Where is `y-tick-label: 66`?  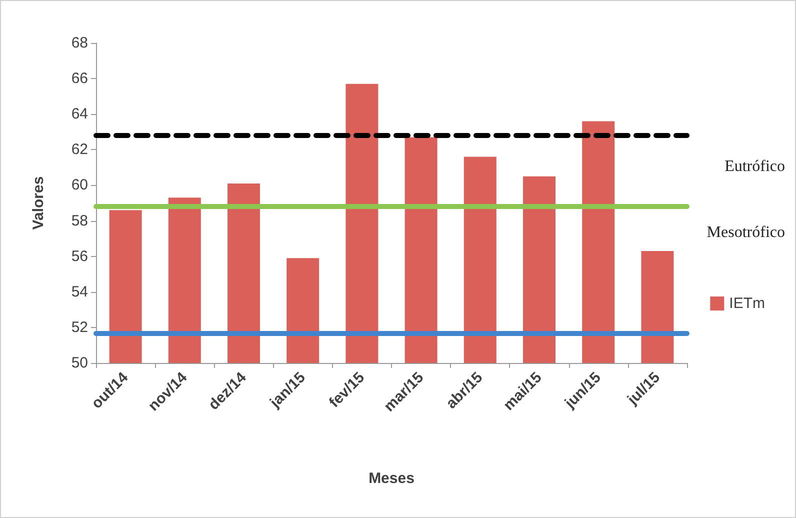 y-tick-label: 66 is located at coordinates (79, 79).